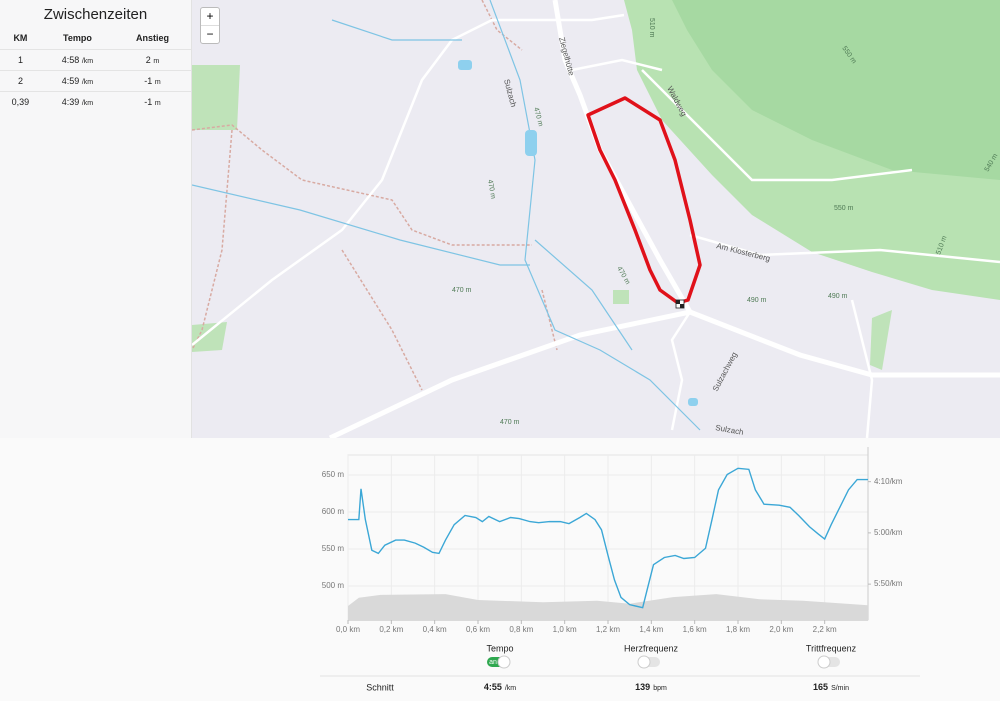  Describe the element at coordinates (380, 687) in the screenshot. I see `summary-label: Schnitt` at that location.